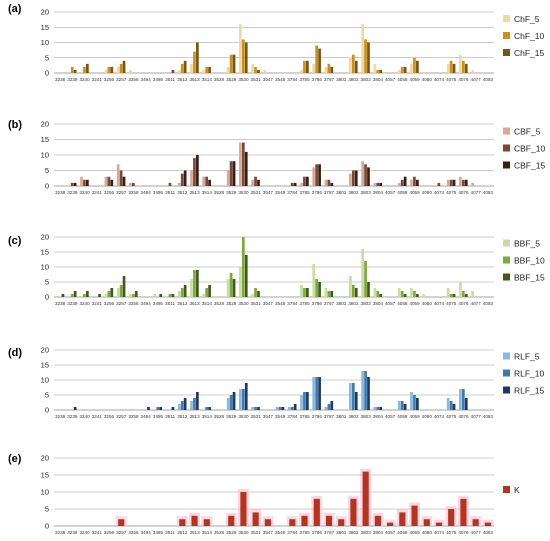  What do you see at coordinates (133, 192) in the screenshot?
I see `x-tick-label: 3258` at bounding box center [133, 192].